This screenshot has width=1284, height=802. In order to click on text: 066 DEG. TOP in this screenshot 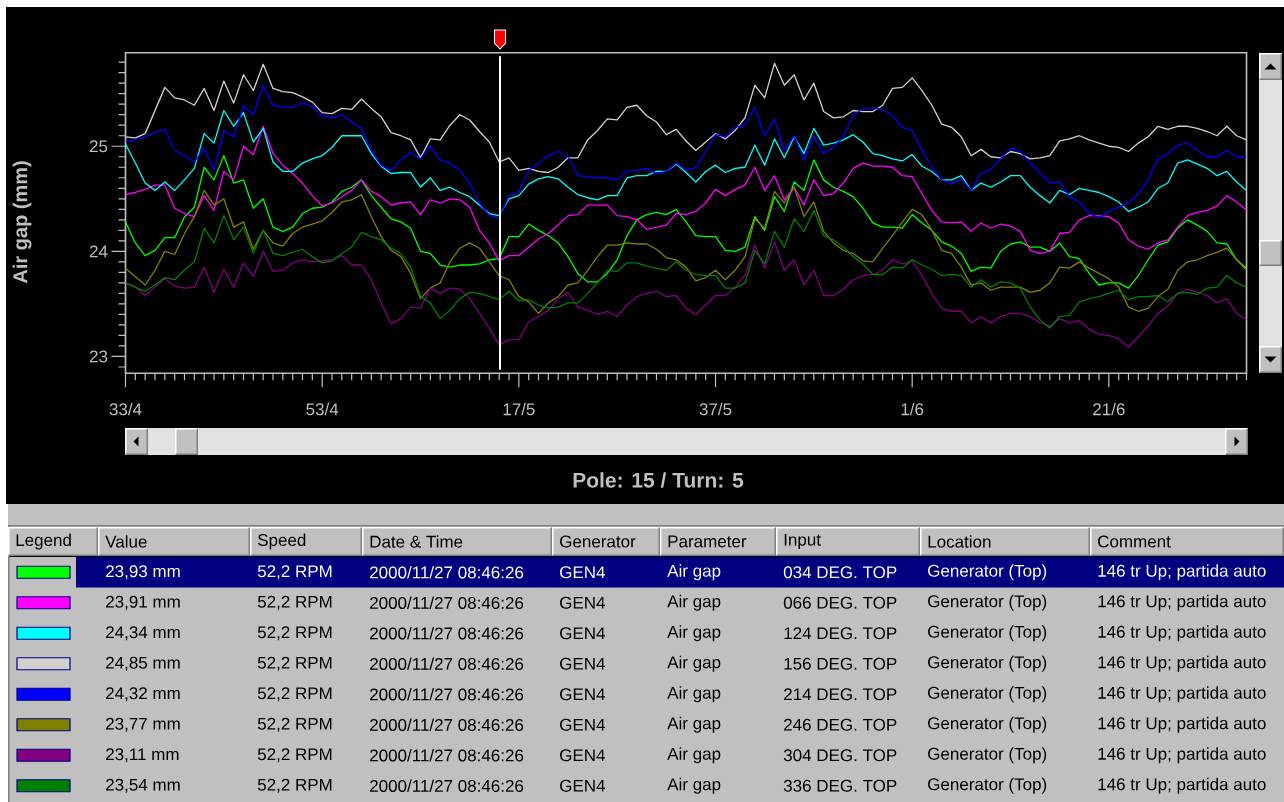, I will do `click(840, 602)`.